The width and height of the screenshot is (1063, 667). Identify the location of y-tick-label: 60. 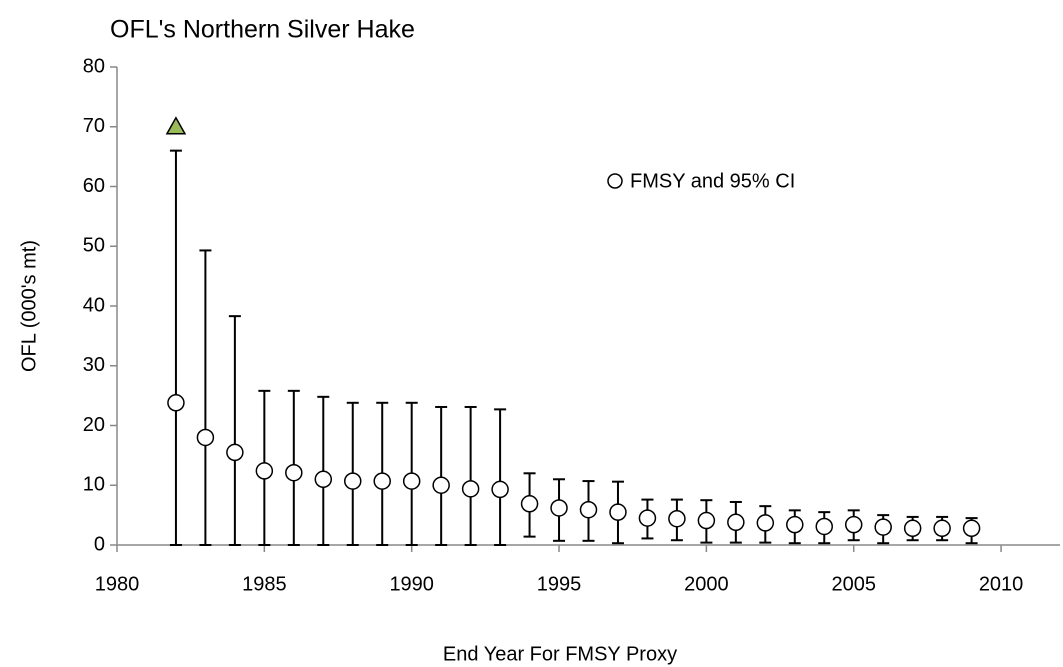
(94, 186).